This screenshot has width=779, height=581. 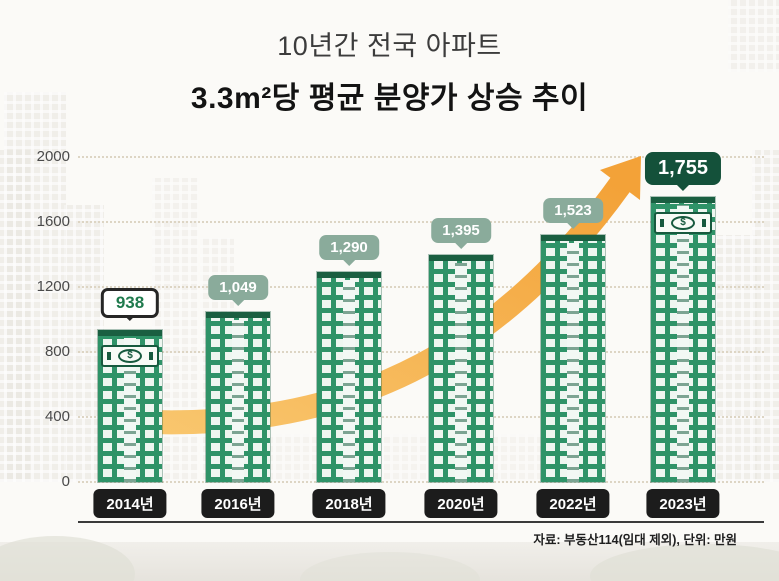 I want to click on x-axis-line, so click(x=421, y=522).